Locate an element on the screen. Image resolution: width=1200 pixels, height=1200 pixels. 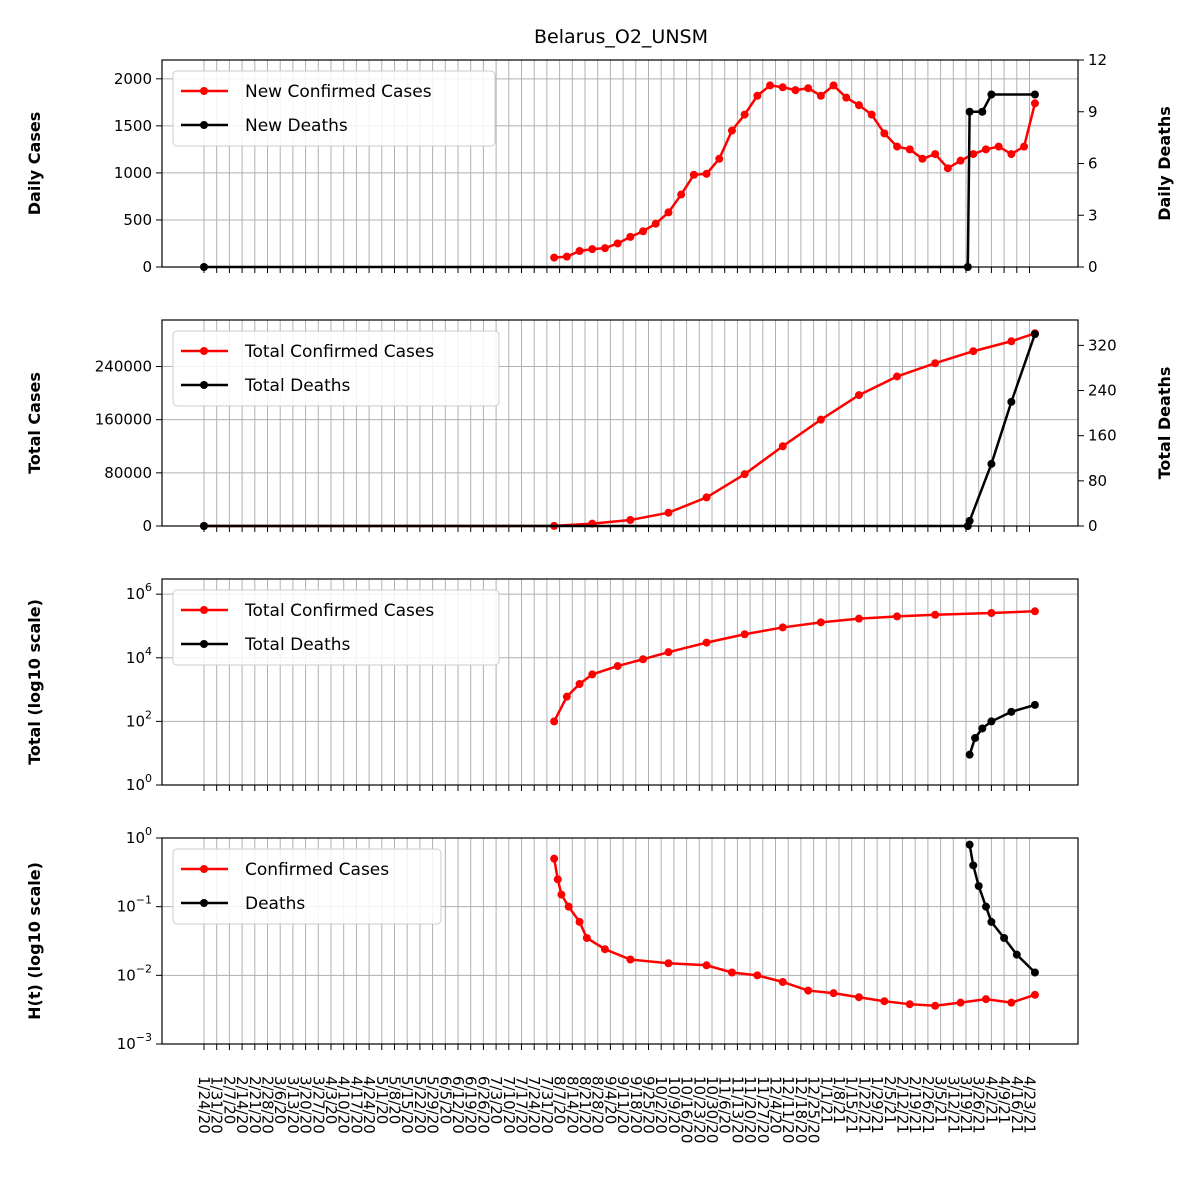
x-date-label: 4/16/21 is located at coordinates (1017, 1105).